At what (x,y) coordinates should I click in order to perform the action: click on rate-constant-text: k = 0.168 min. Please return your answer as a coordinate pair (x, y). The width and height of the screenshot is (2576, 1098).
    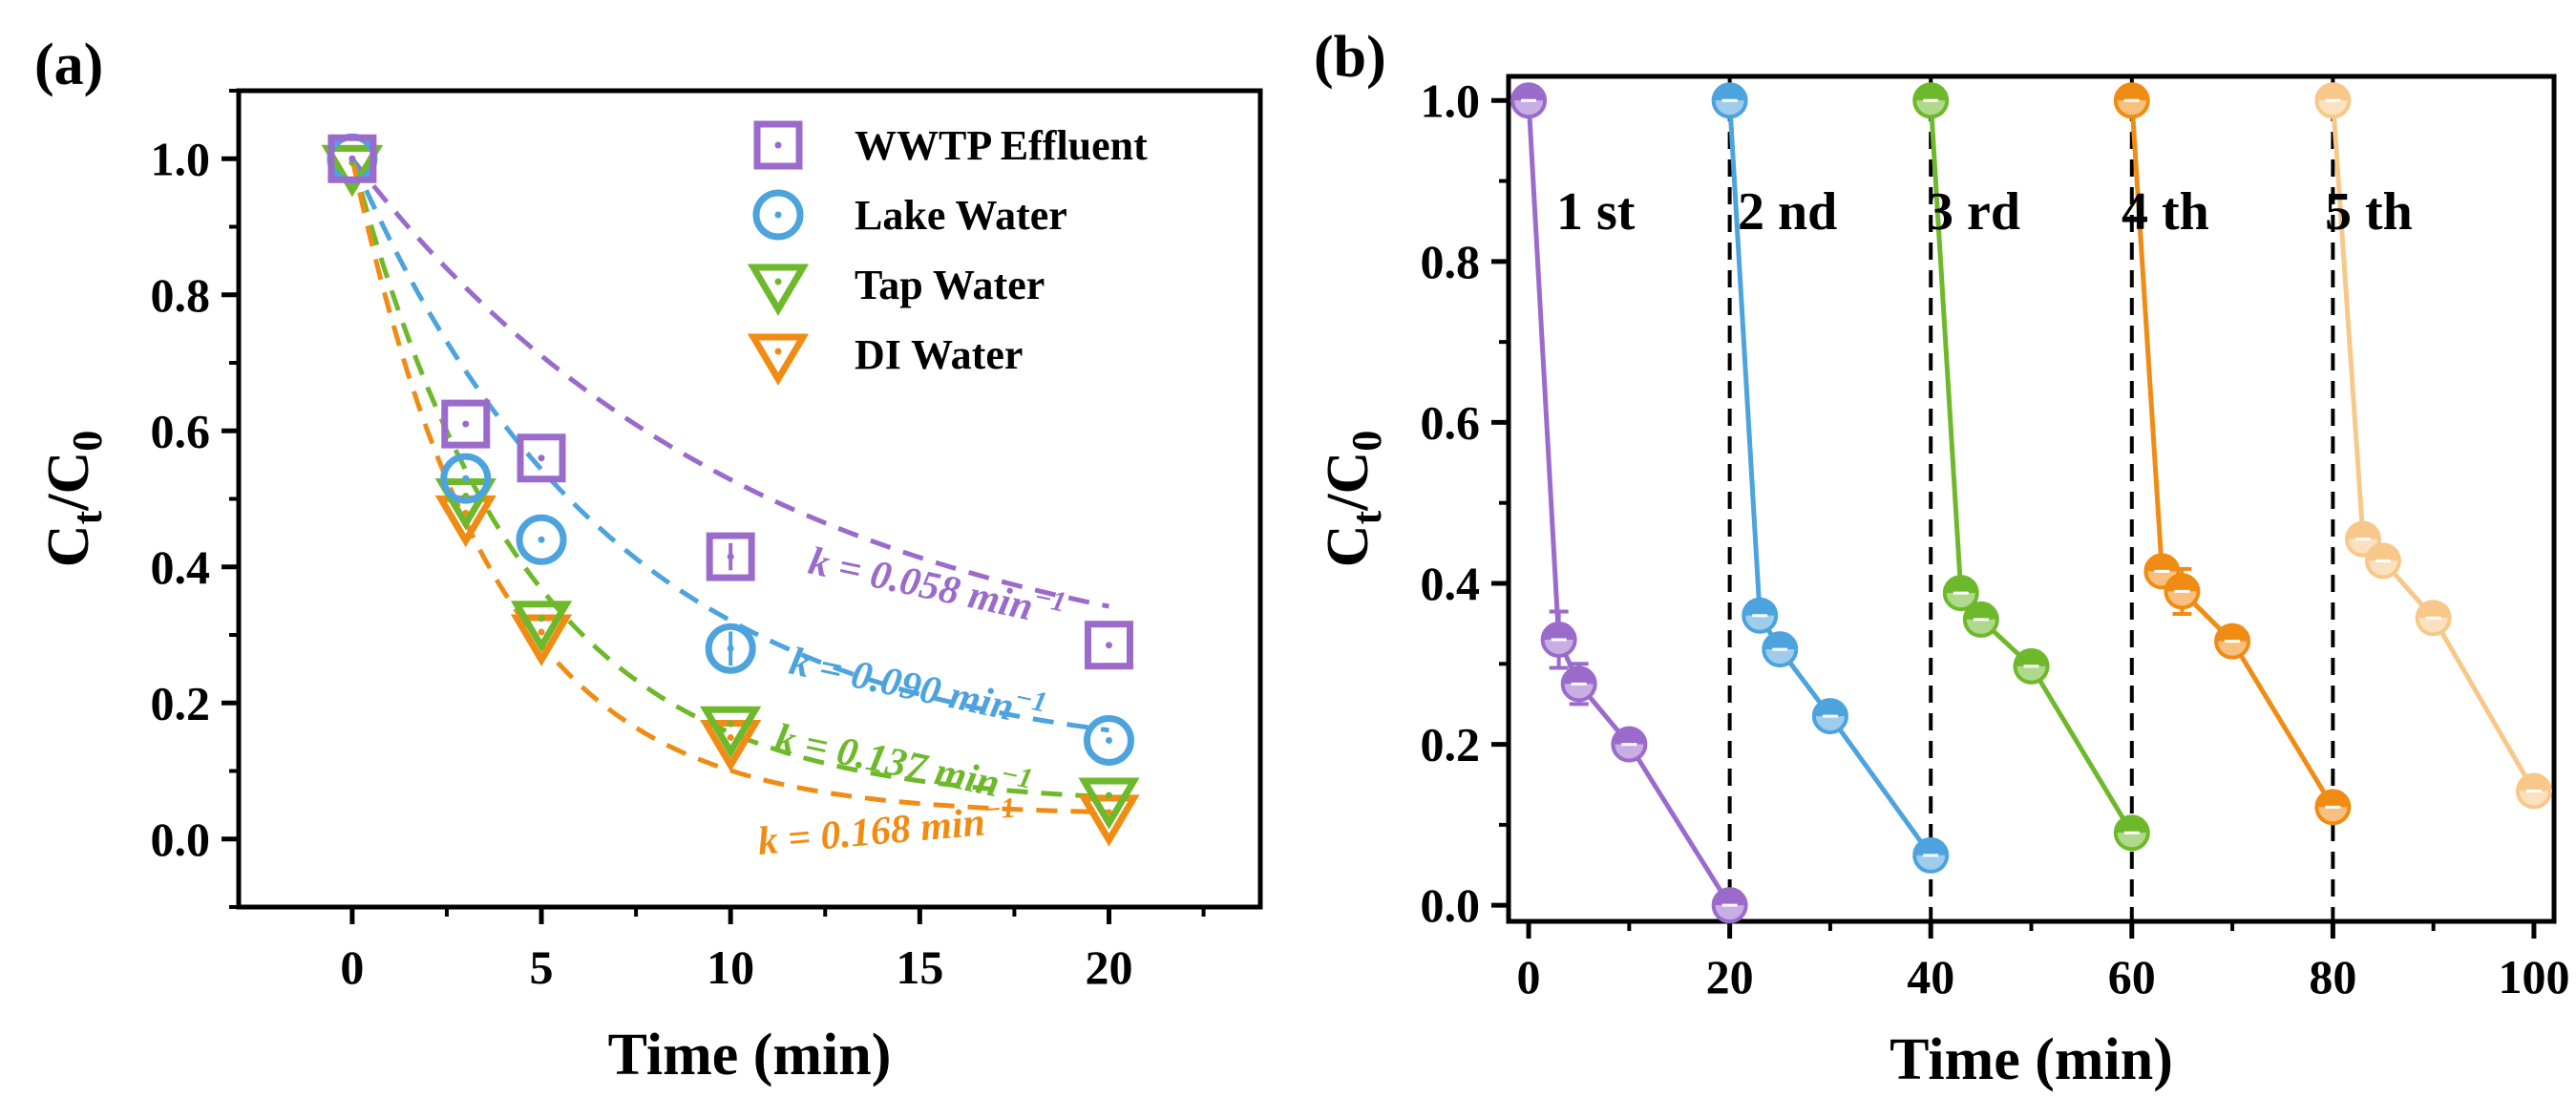
    Looking at the image, I should click on (871, 832).